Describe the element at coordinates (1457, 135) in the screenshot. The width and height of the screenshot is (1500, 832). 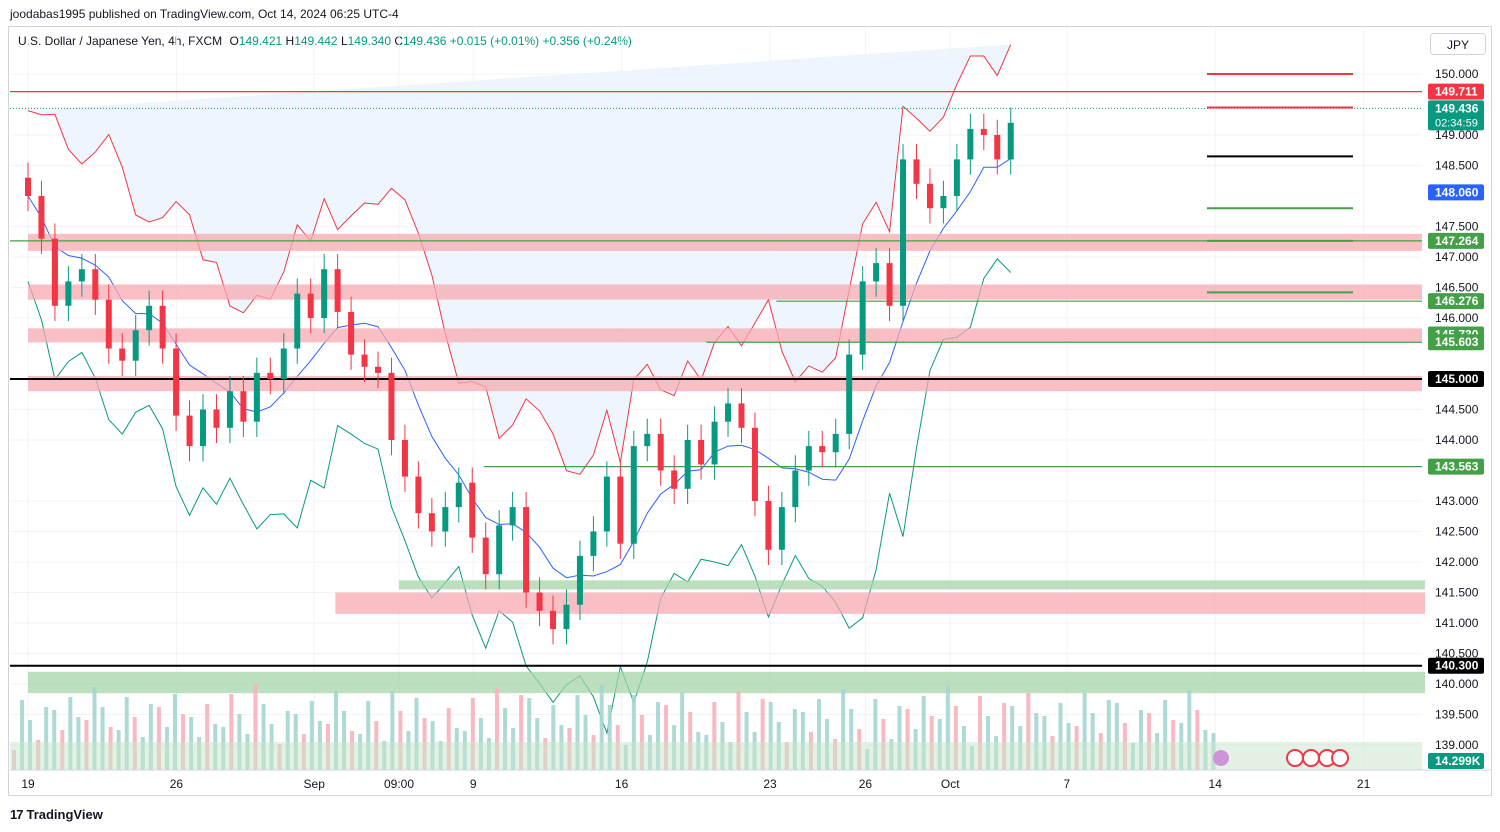
I see `price-tick-label: 149.000` at that location.